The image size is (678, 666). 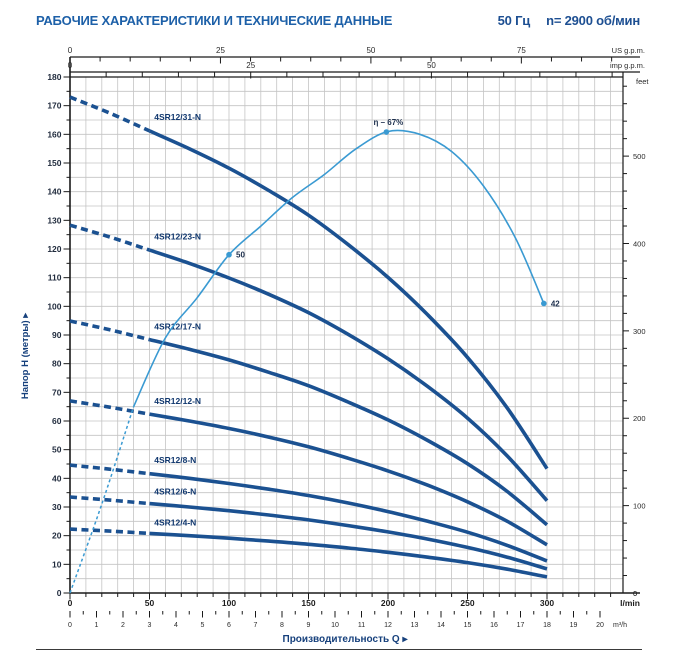 I want to click on axis-unit-label: l/min, so click(x=630, y=603).